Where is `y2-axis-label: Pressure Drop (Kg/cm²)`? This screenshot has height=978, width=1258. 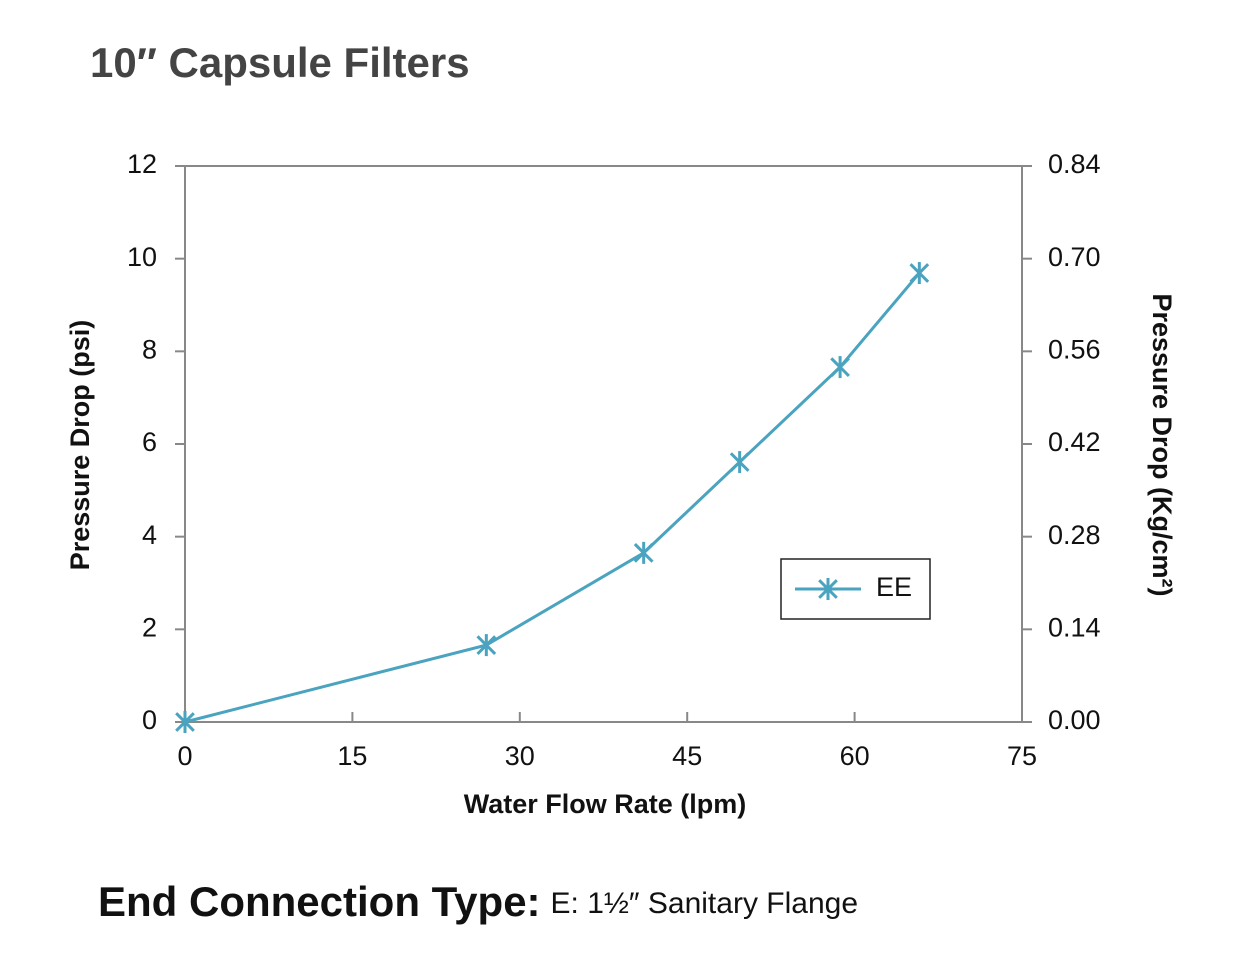 y2-axis-label: Pressure Drop (Kg/cm²) is located at coordinates (1162, 444).